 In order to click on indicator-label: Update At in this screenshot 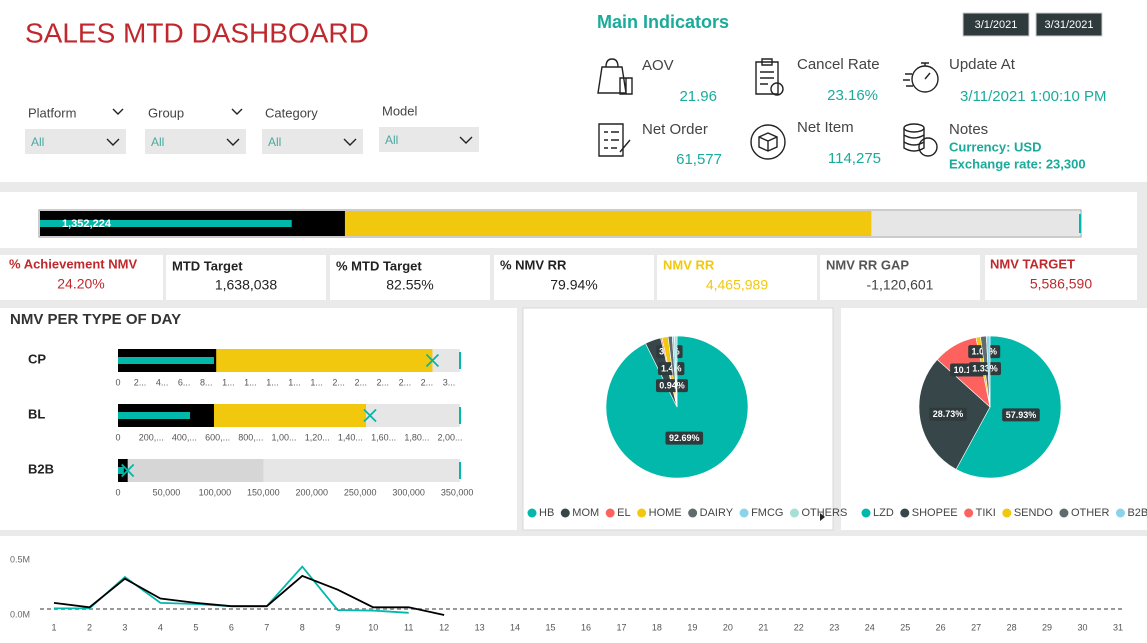, I will do `click(982, 64)`.